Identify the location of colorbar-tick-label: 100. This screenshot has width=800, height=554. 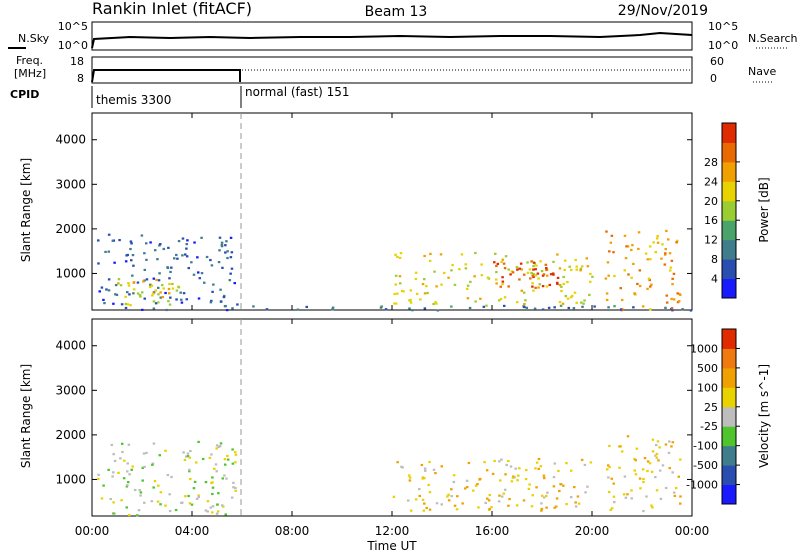
(707, 387).